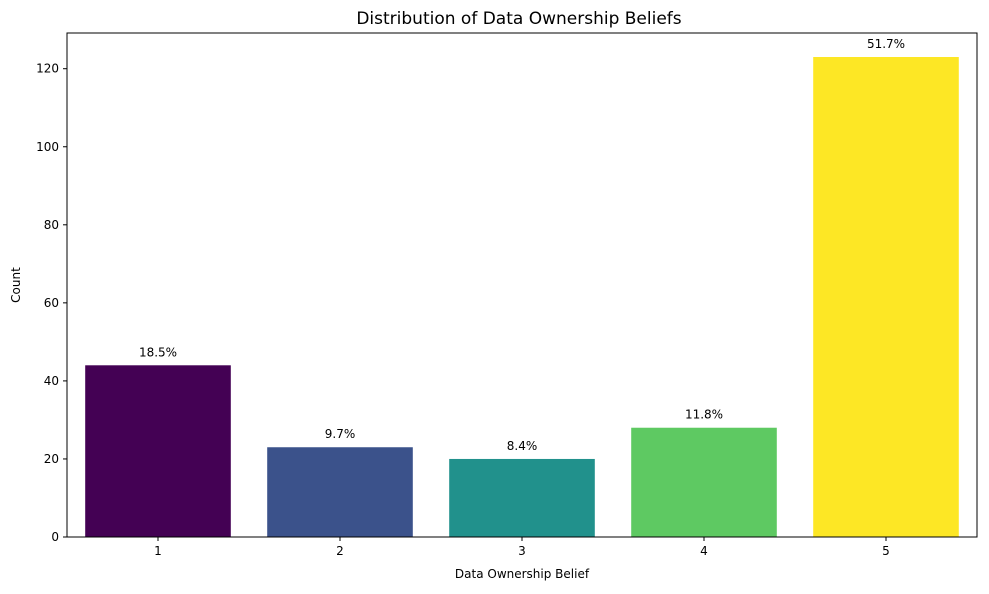 The height and width of the screenshot is (594, 989). Describe the element at coordinates (16, 285) in the screenshot. I see `y-axis-label: Count` at that location.